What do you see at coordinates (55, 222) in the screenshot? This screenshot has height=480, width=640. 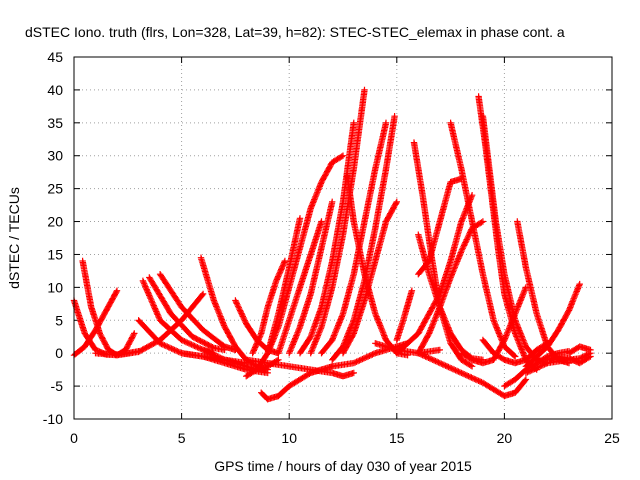 I see `y-tick-label: 20` at bounding box center [55, 222].